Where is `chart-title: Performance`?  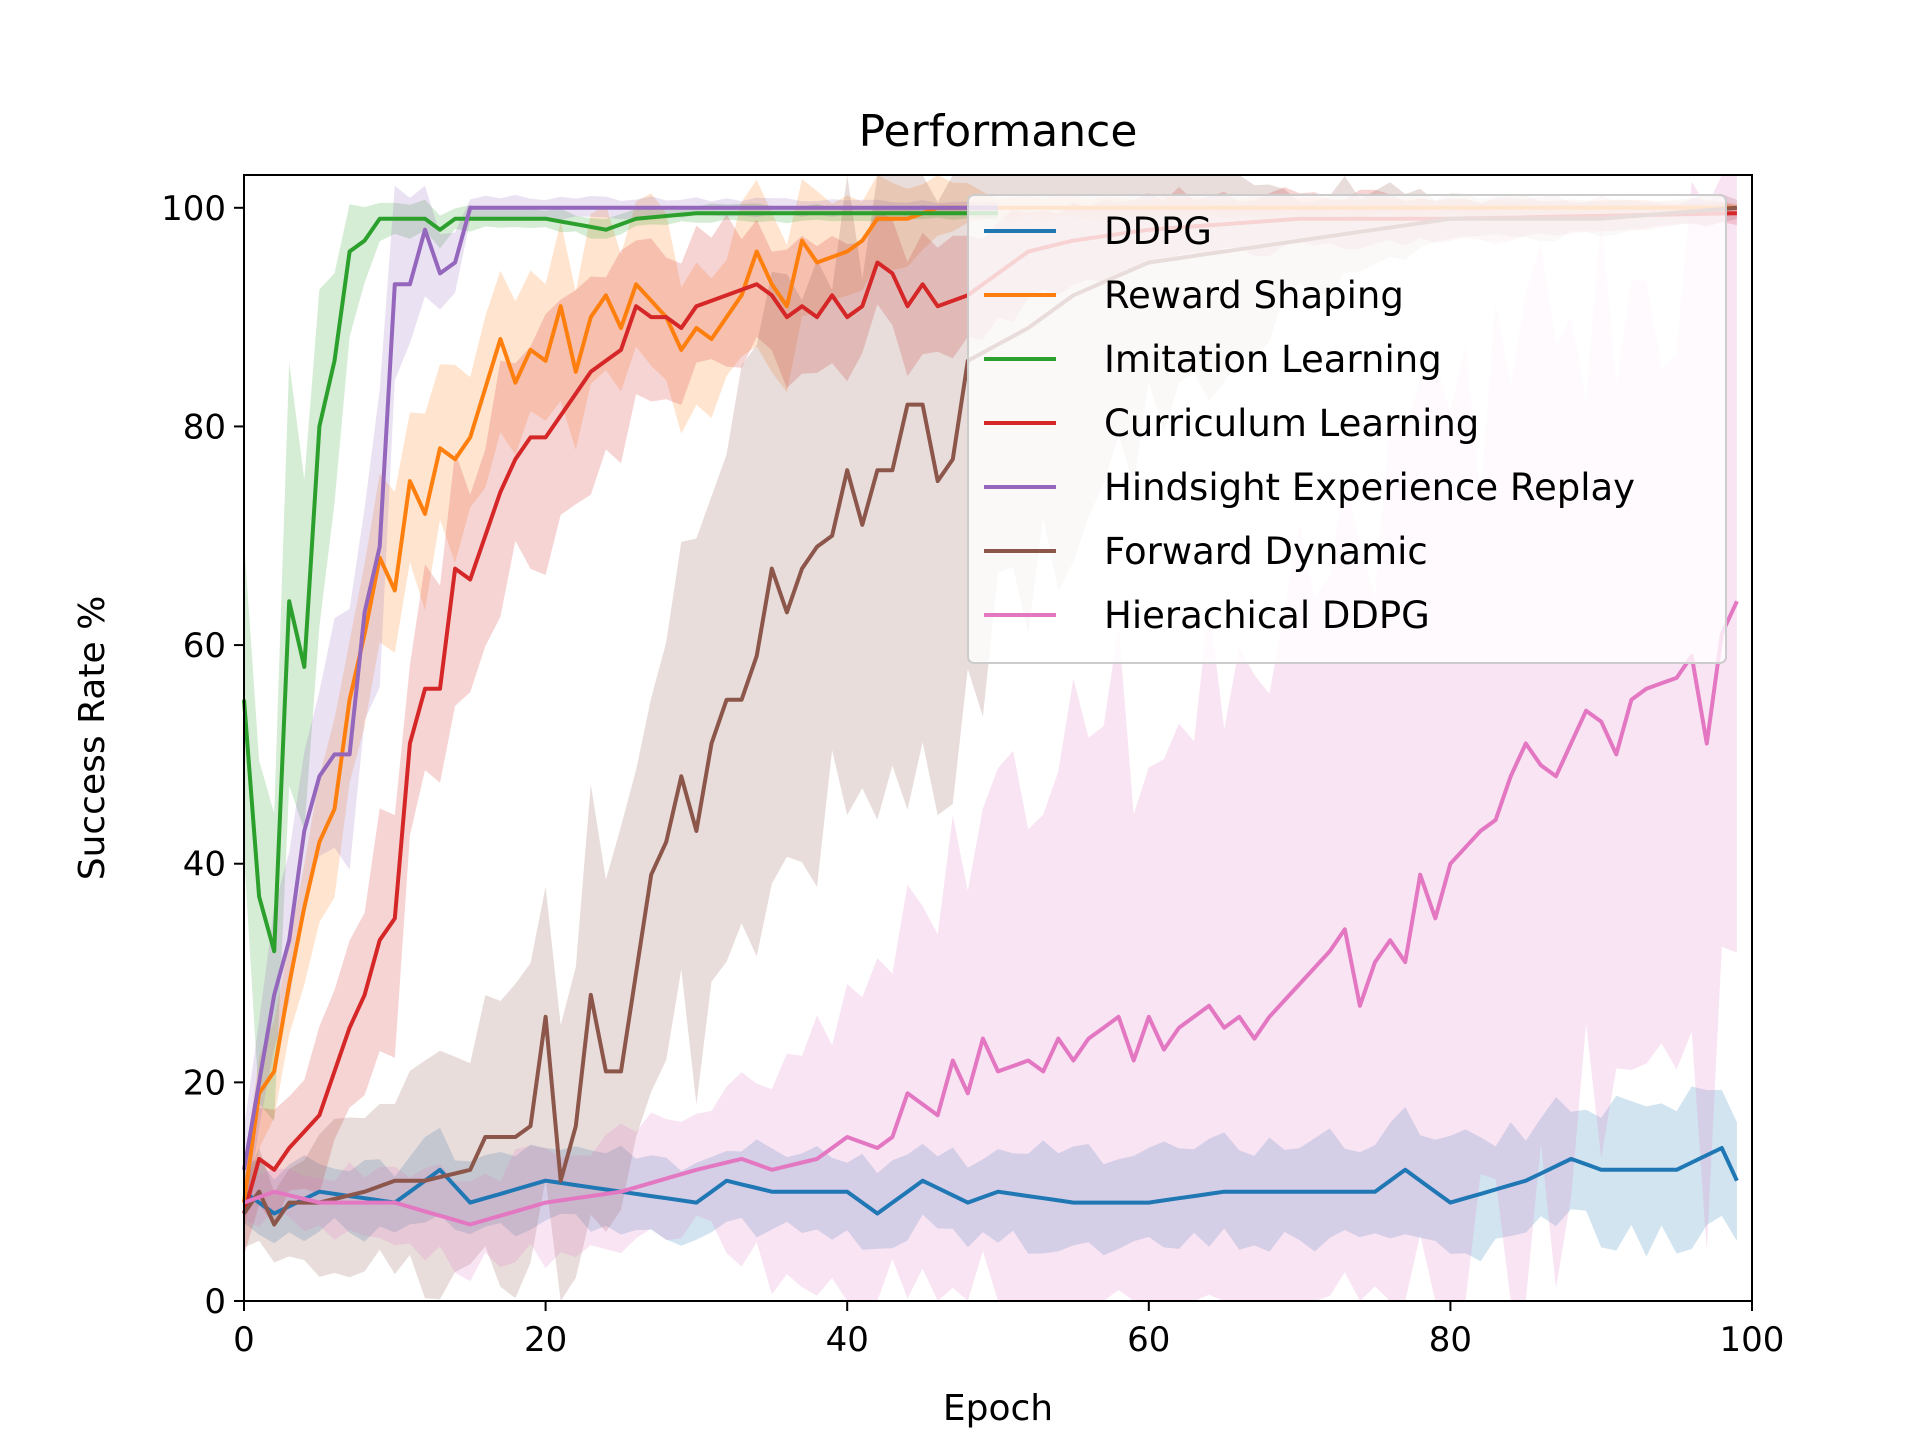
chart-title: Performance is located at coordinates (998, 131).